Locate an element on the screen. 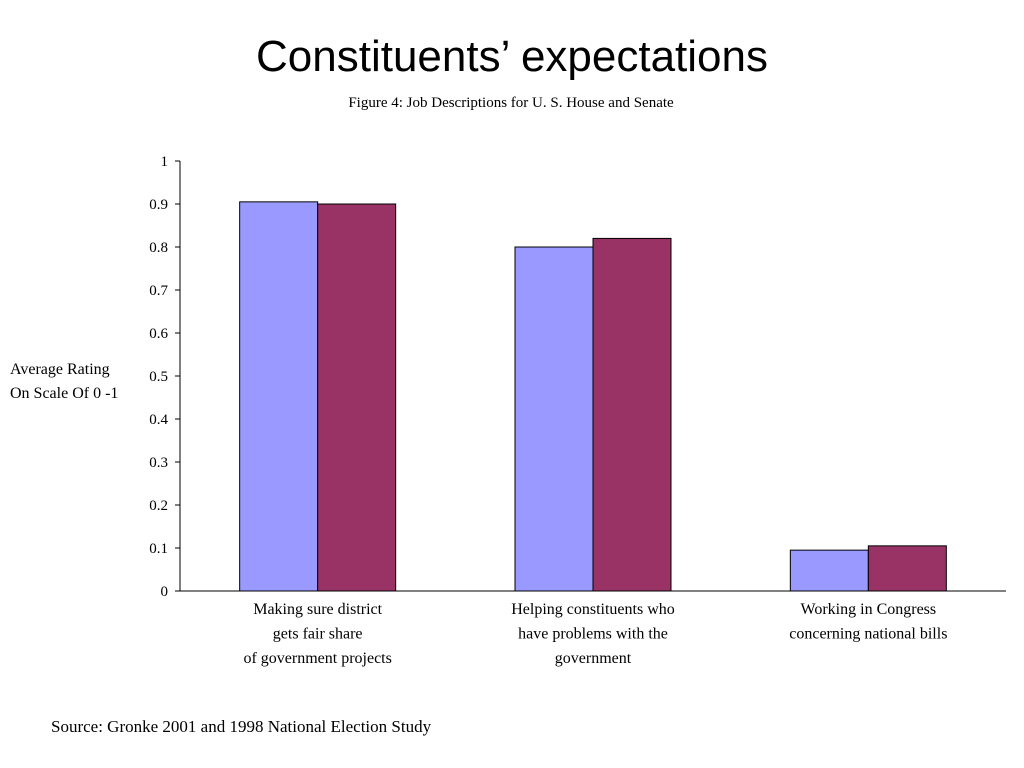 The width and height of the screenshot is (1024, 768). y-tick-label: 0.9 is located at coordinates (158, 205).